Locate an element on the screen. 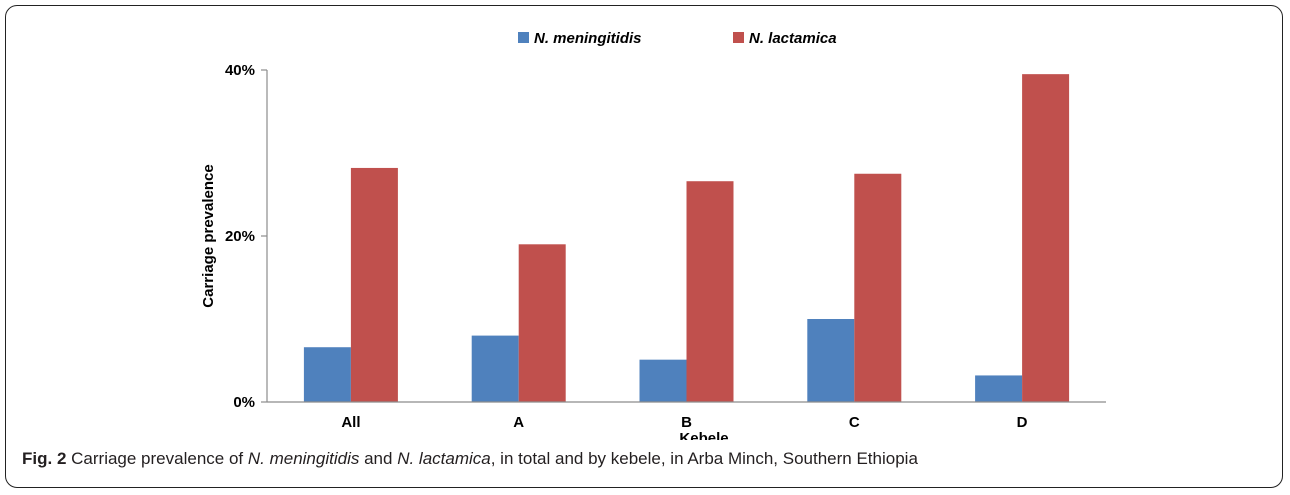  y-axis-label: Carriage prevalence is located at coordinates (208, 235).